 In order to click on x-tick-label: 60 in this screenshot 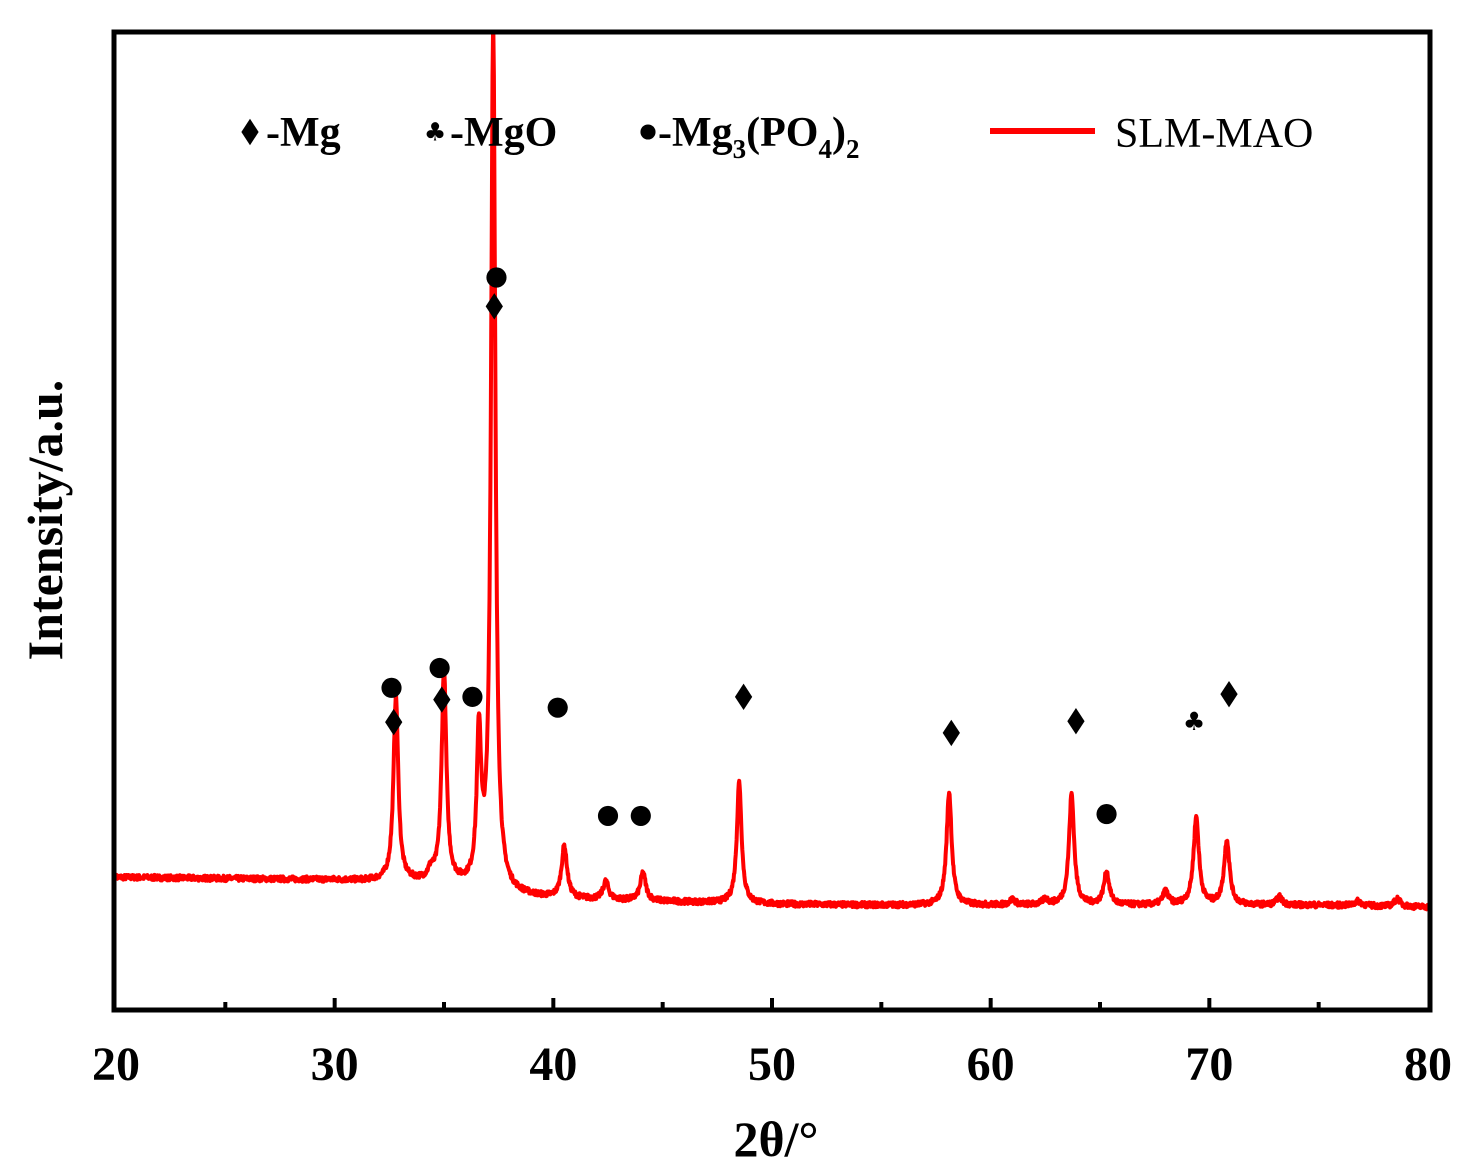, I will do `click(991, 1064)`.